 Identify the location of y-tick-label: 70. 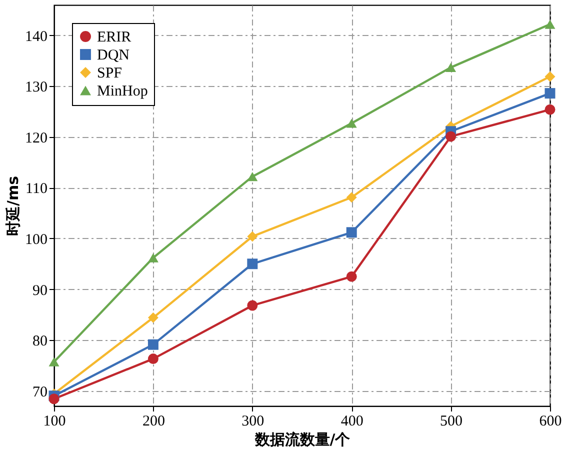
(40, 392).